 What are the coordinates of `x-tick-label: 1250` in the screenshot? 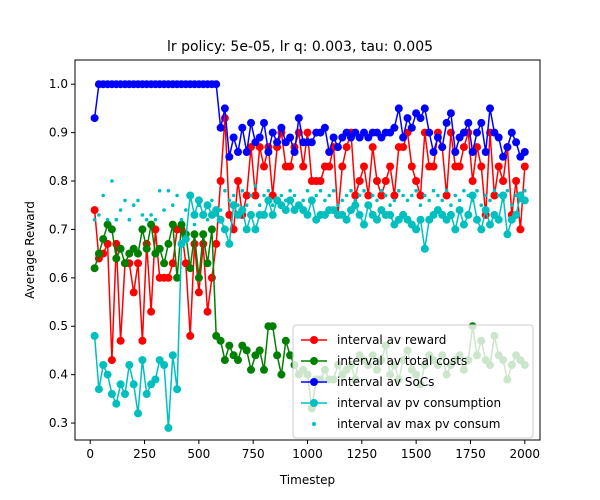 It's located at (362, 454).